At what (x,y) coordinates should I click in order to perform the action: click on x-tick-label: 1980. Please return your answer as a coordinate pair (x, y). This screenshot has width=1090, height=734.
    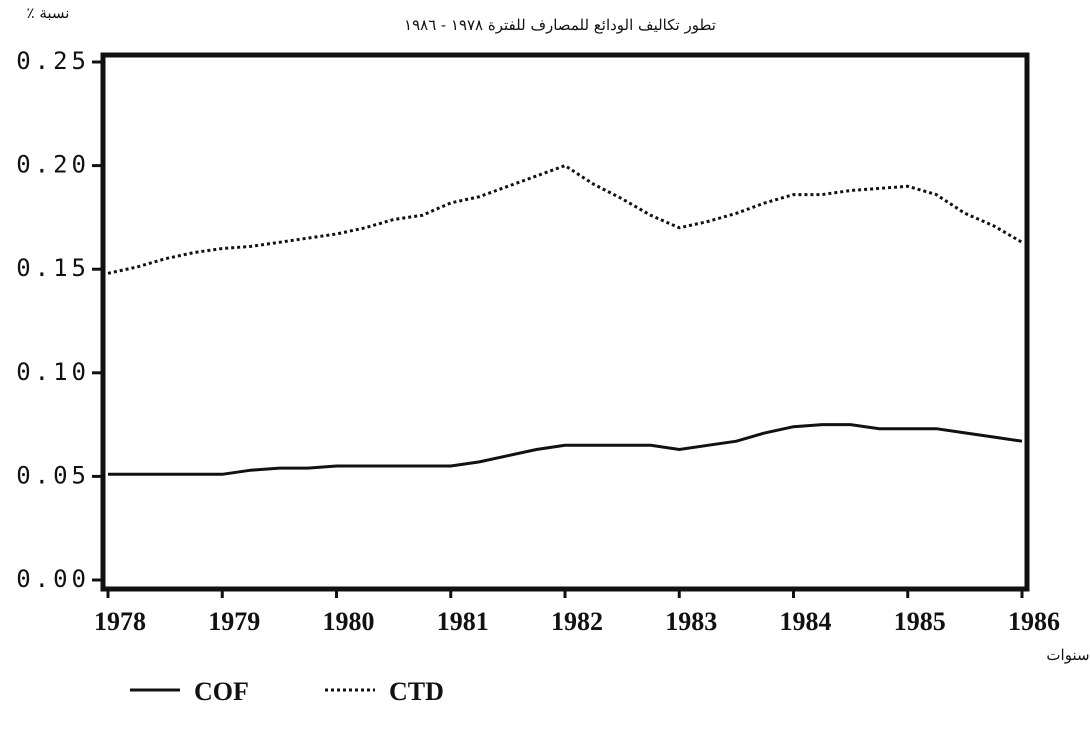
    Looking at the image, I should click on (349, 621).